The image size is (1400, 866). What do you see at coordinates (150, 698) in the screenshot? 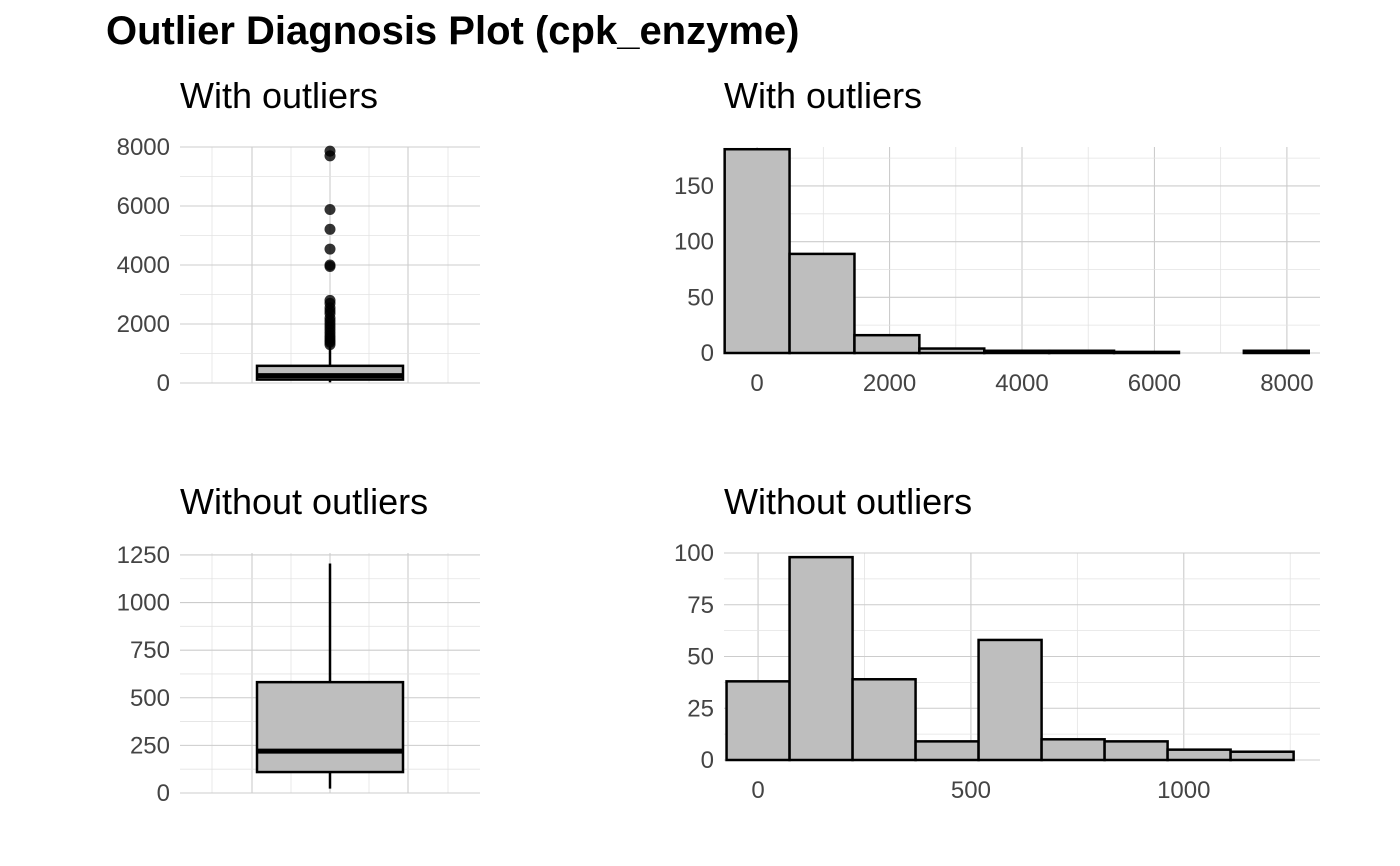
I see `y-tick-label: 500` at bounding box center [150, 698].